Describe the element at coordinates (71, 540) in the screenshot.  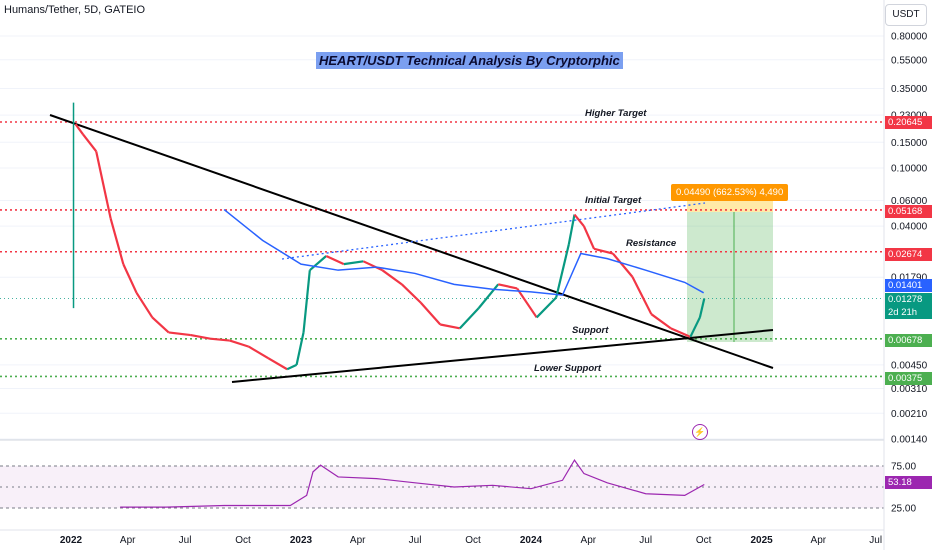
I see `time-tick-label: 2022` at that location.